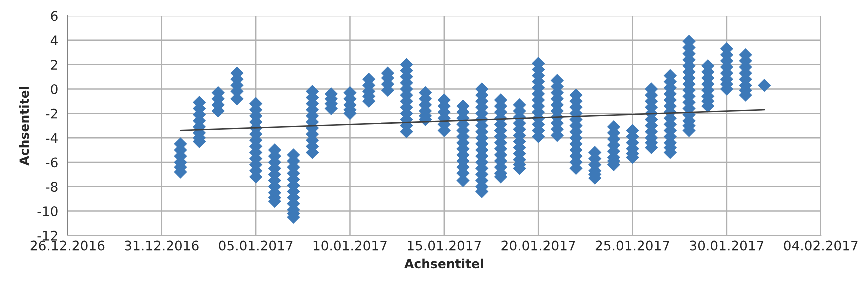 This screenshot has height=291, width=868. What do you see at coordinates (48, 211) in the screenshot?
I see `y-tick-label: -10` at bounding box center [48, 211].